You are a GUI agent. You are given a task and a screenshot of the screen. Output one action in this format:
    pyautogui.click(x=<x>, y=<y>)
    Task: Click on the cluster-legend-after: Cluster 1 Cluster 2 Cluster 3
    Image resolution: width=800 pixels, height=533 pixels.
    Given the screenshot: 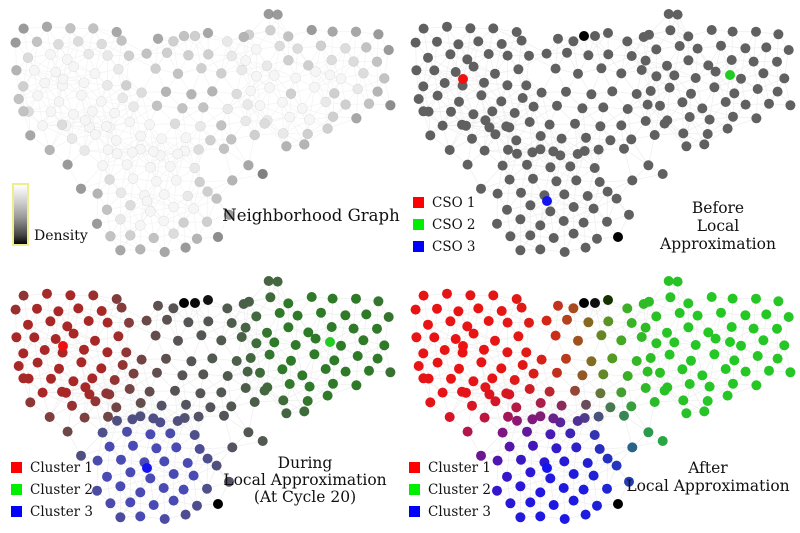 What is the action you would take?
    pyautogui.click(x=450, y=493)
    